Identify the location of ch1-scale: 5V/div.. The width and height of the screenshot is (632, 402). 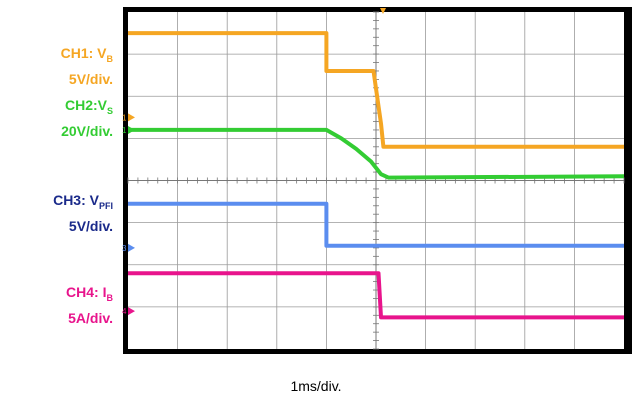
(90, 78).